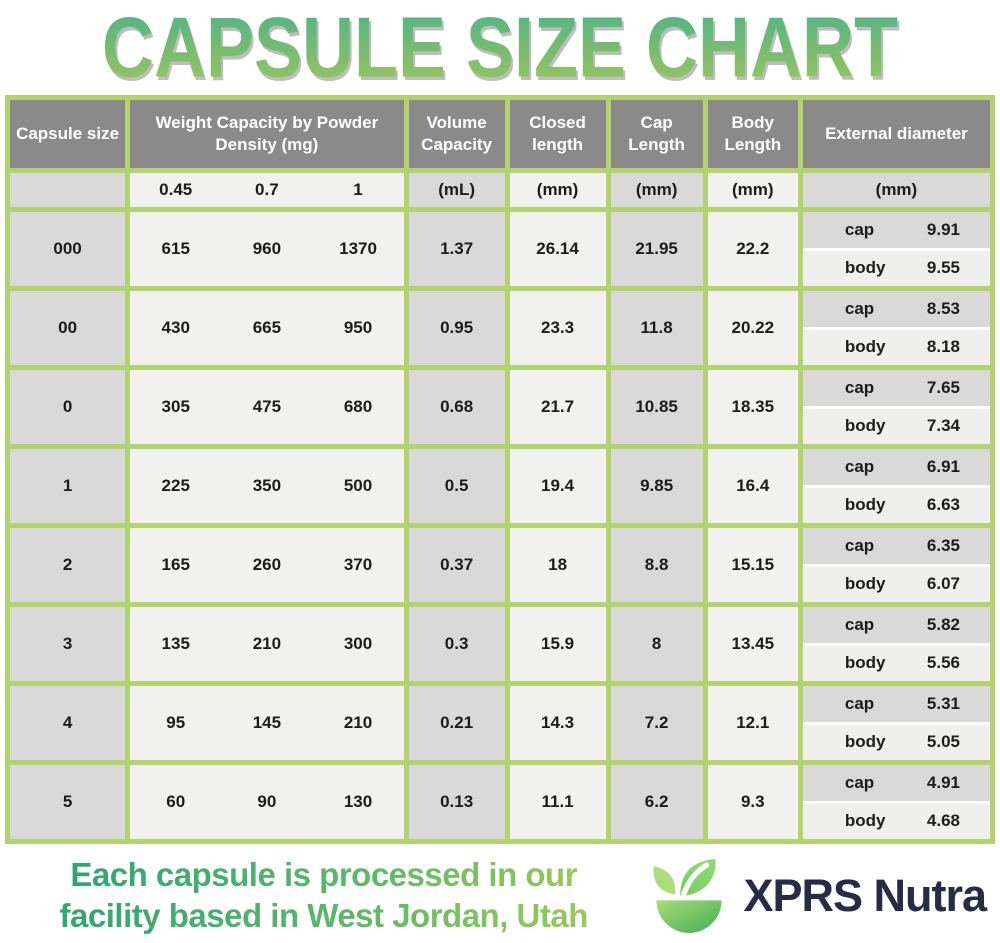 This screenshot has width=1000, height=943. Describe the element at coordinates (943, 821) in the screenshot. I see `ext-body-value: 4.68` at that location.